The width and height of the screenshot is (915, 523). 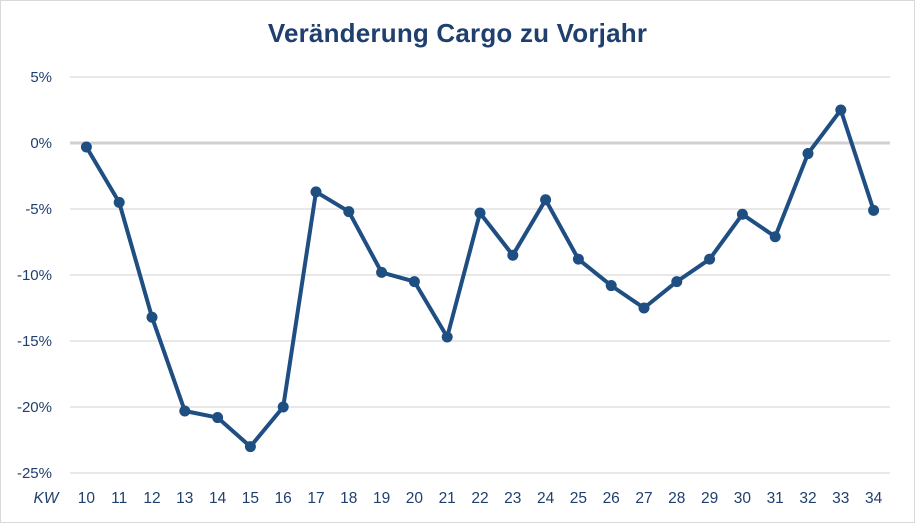 What do you see at coordinates (457, 33) in the screenshot?
I see `chart-title: Veränderung Cargo zu Vorjahr` at bounding box center [457, 33].